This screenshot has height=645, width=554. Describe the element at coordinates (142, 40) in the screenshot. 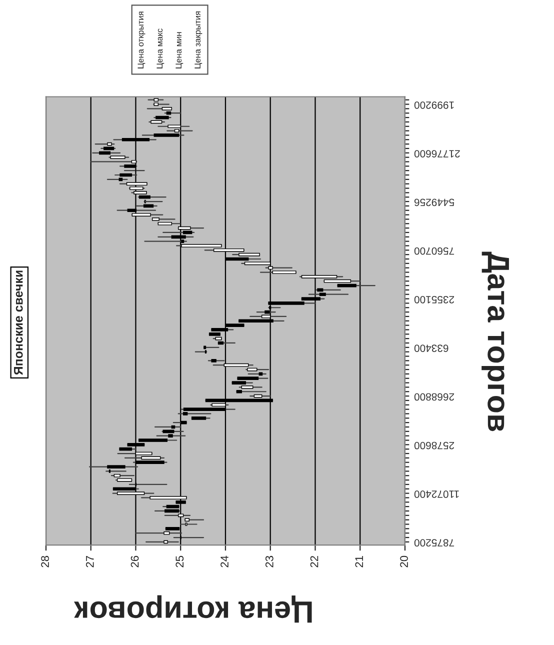

I see `text: Цена открытия` at that location.